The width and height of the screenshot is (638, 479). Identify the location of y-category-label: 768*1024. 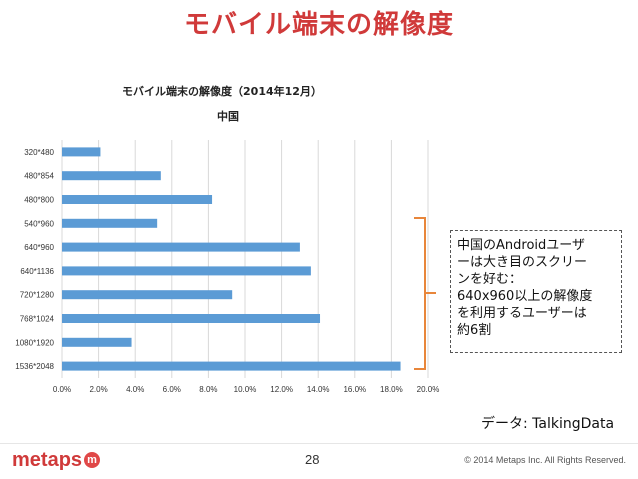
(37, 319).